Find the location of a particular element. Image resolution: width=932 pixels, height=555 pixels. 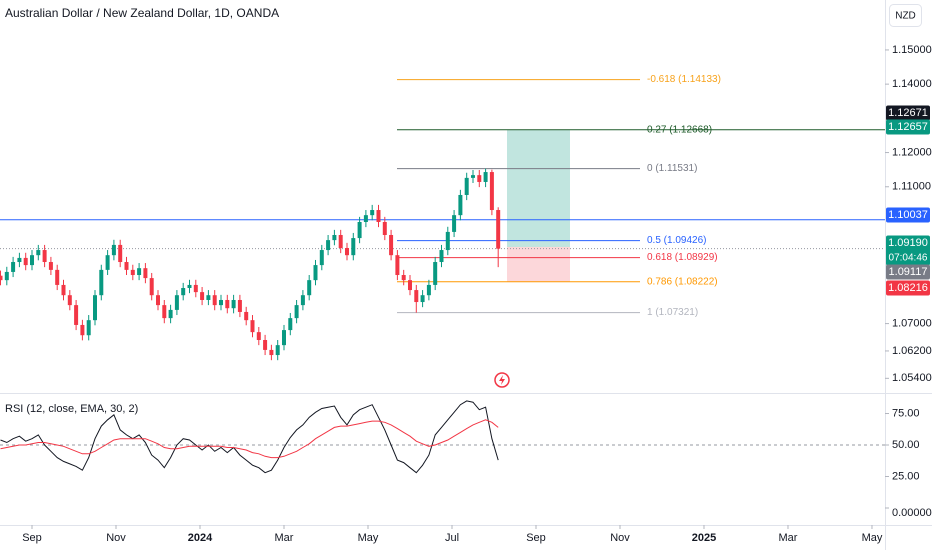

price-label: 1.10037 is located at coordinates (908, 215).